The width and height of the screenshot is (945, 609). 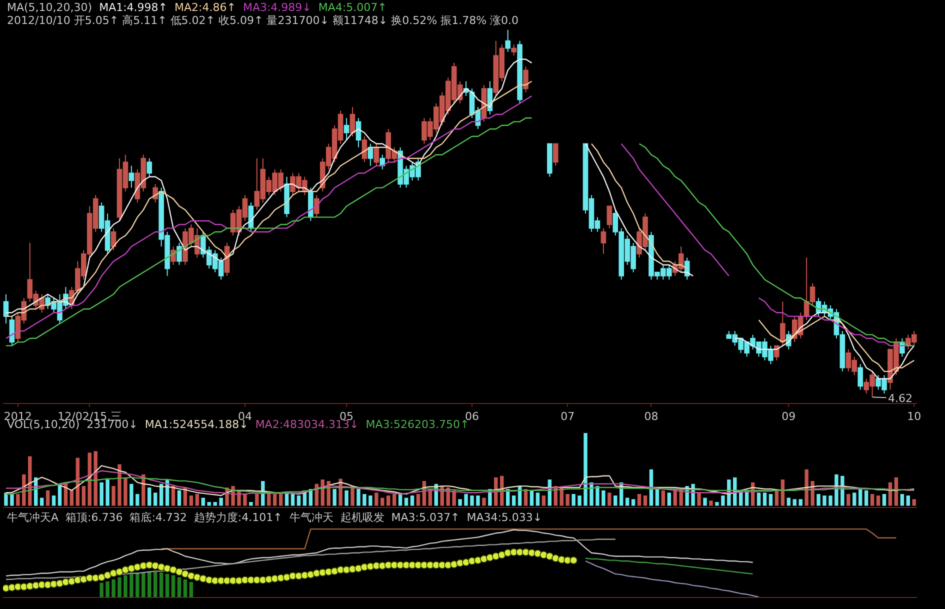 What do you see at coordinates (205, 7) in the screenshot?
I see `text: MA2:4.86↑` at bounding box center [205, 7].